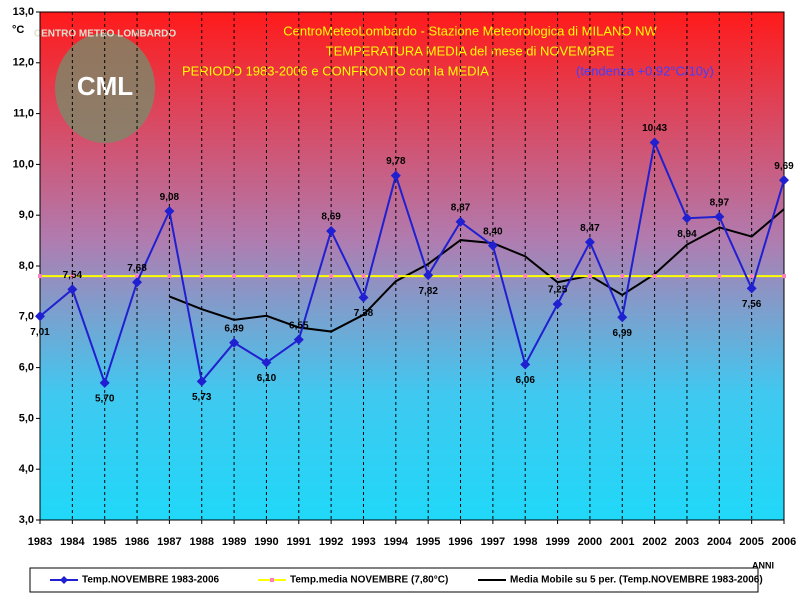 Image resolution: width=800 pixels, height=600 pixels. What do you see at coordinates (525, 542) in the screenshot?
I see `x-tick-label: 1998` at bounding box center [525, 542].